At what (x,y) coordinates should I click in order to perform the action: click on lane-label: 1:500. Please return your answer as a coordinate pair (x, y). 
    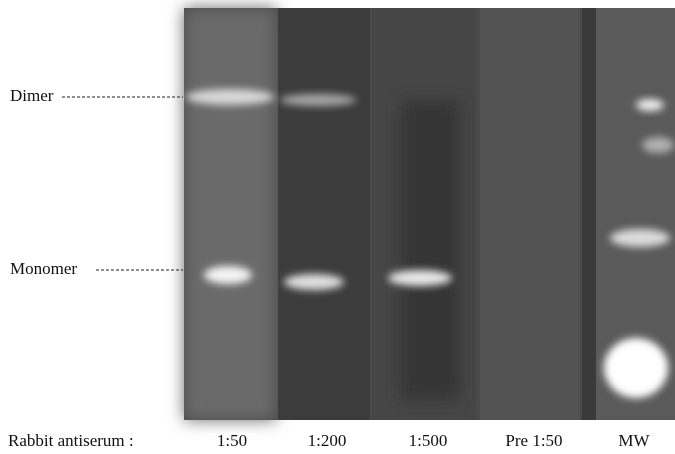
    Looking at the image, I should click on (428, 440).